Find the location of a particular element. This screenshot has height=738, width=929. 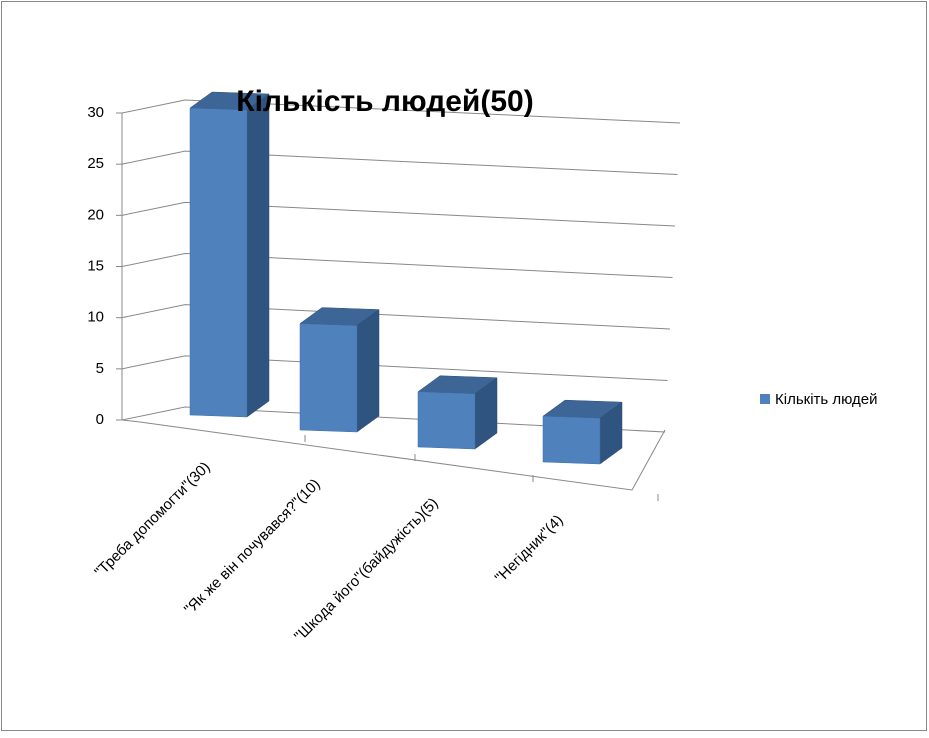

y-tick-label: 30 is located at coordinates (95, 112).